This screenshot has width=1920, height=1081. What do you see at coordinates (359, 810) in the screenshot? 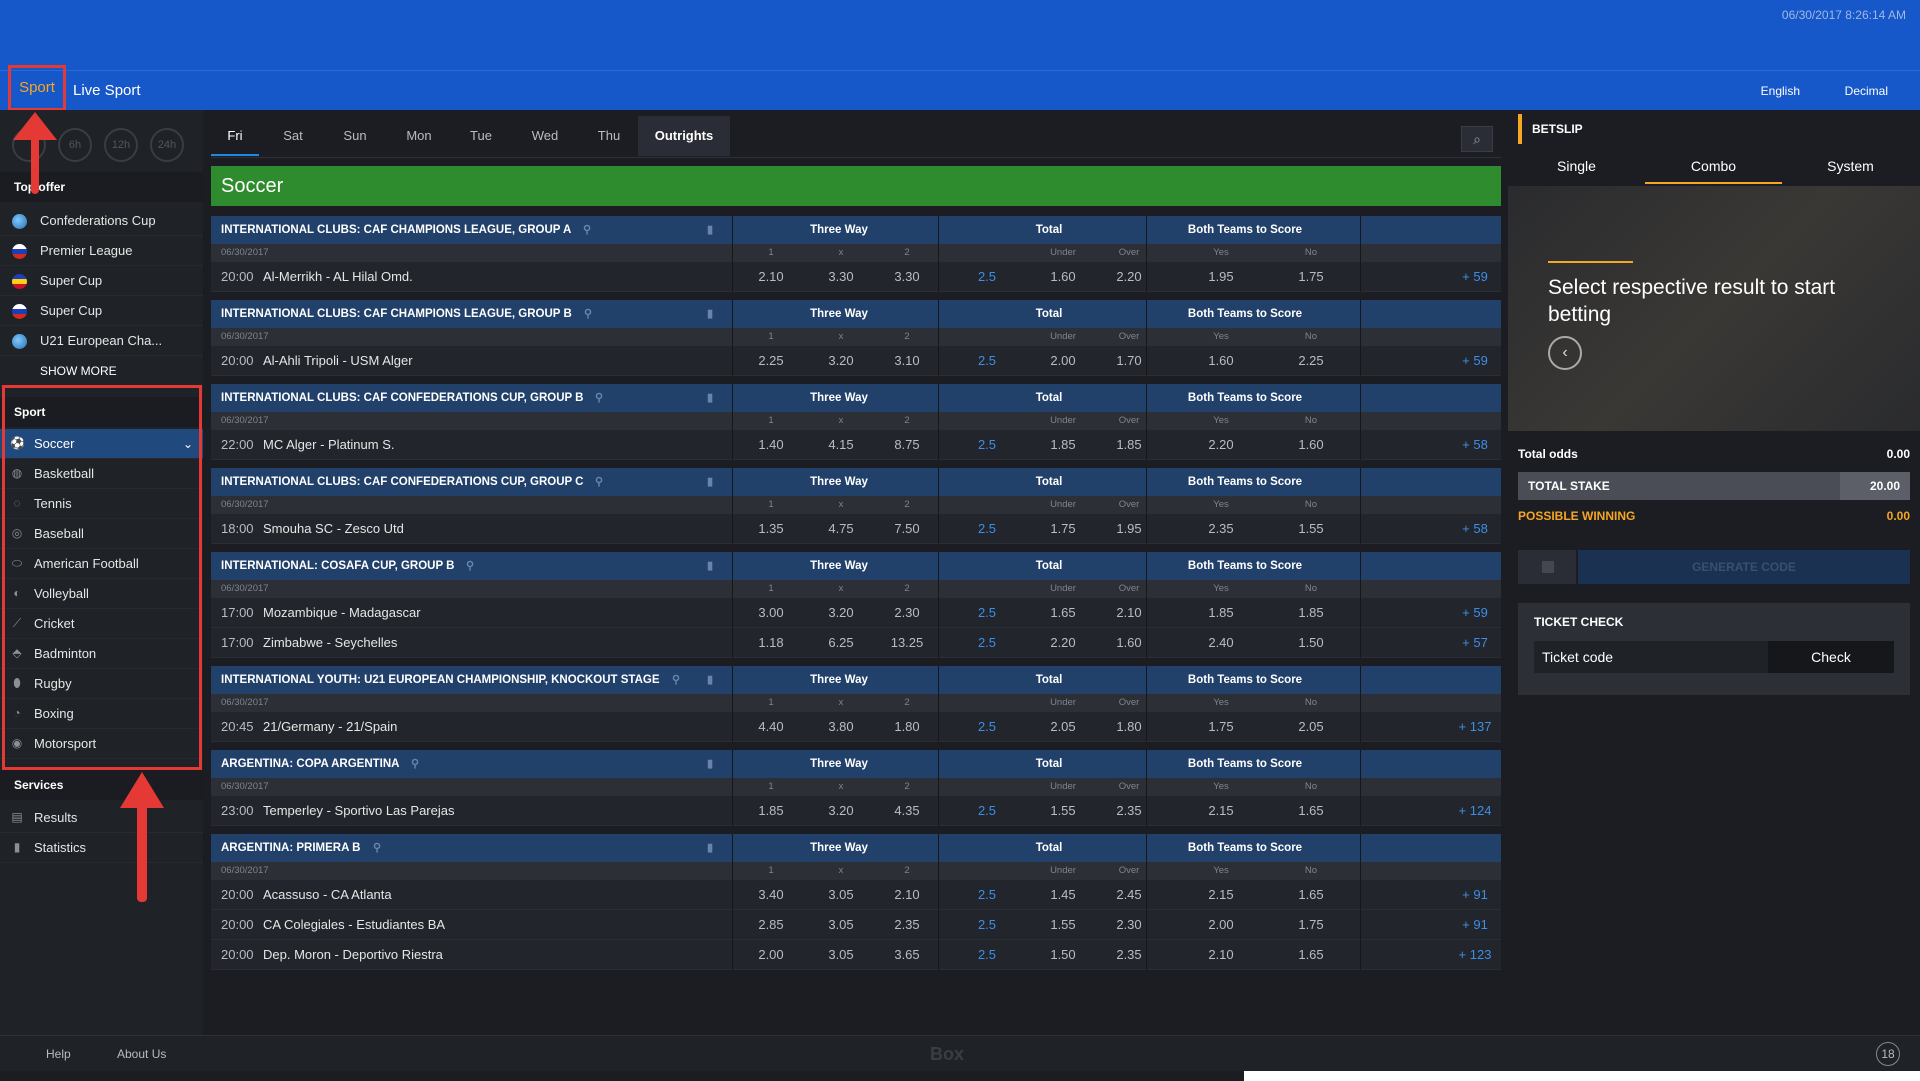
I see `match-teams: Temperley - Sportivo Las Parejas` at bounding box center [359, 810].